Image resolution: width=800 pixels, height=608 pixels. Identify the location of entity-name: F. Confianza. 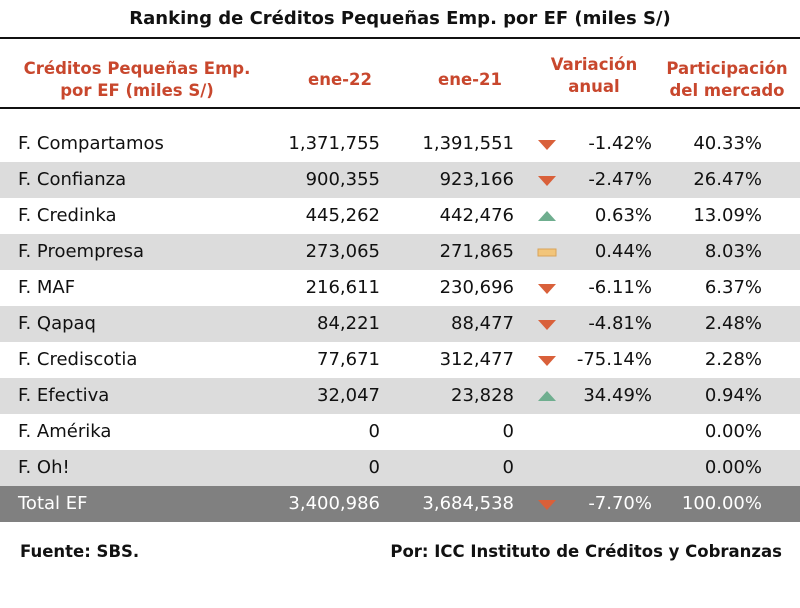
(72, 179).